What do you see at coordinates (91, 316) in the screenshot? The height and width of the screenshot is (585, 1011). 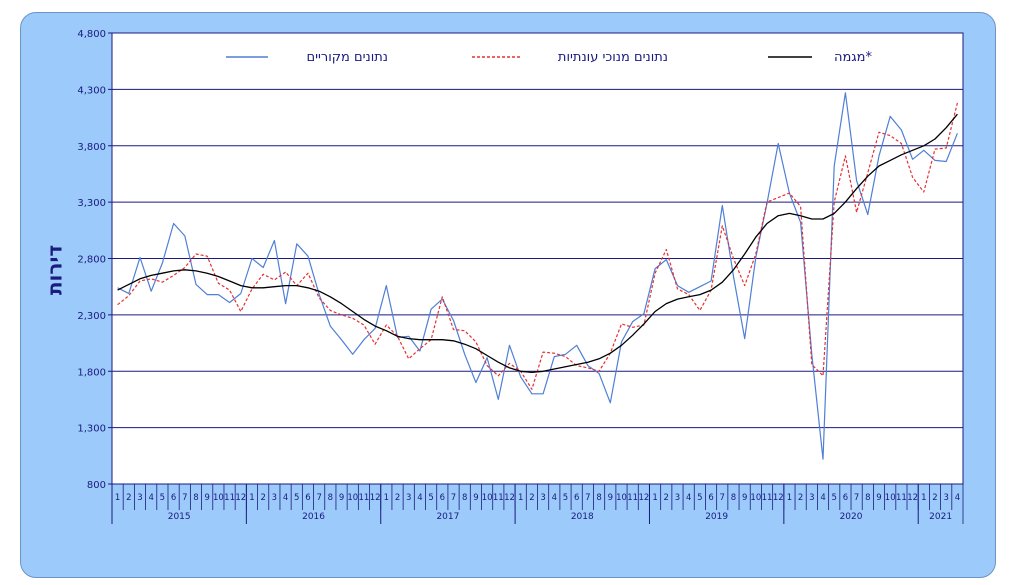 I see `y-tick-label: 2,300` at bounding box center [91, 316].